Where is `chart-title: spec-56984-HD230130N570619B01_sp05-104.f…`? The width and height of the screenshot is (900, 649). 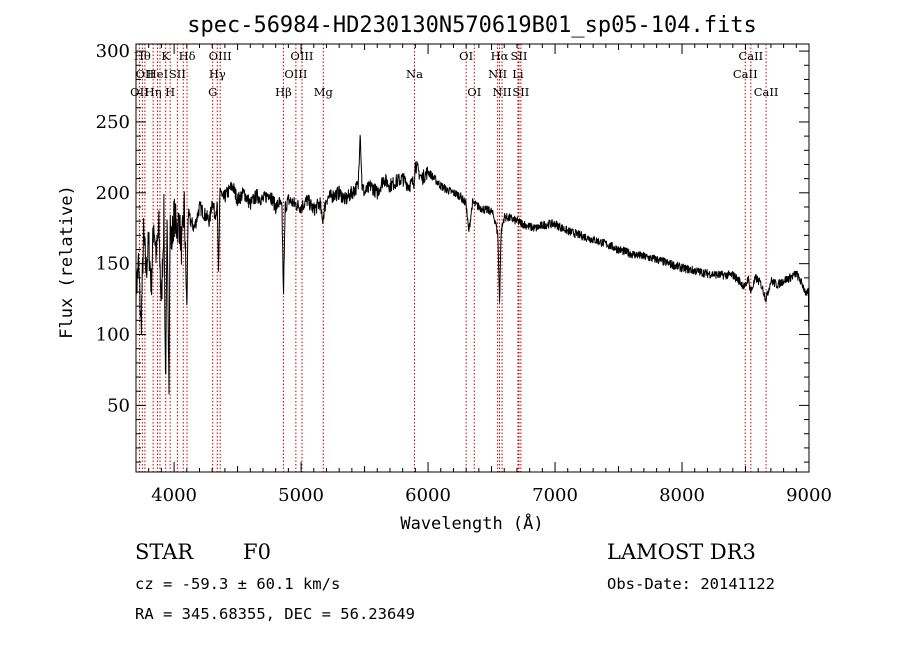 chart-title: spec-56984-HD230130N570619B01_sp05-104.f… is located at coordinates (472, 25).